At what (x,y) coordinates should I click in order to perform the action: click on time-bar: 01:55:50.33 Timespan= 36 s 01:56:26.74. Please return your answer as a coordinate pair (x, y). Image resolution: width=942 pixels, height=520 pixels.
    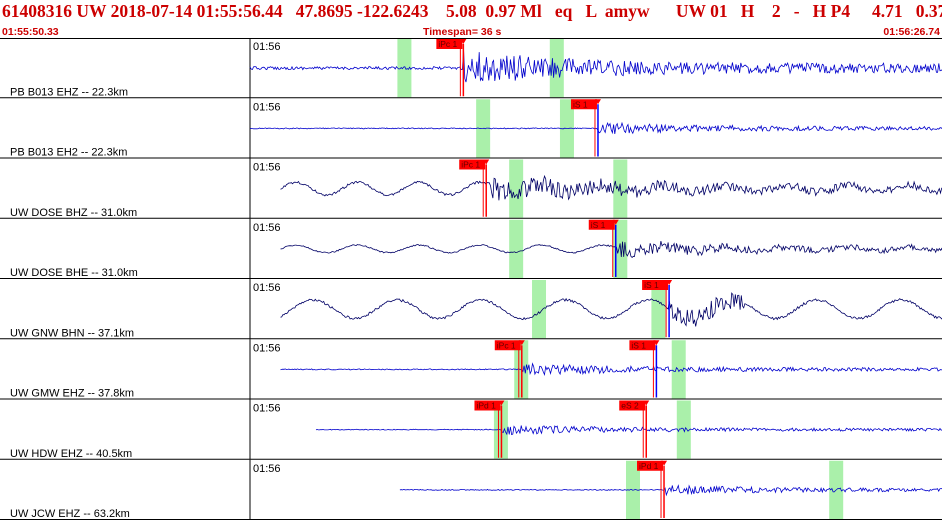
    Looking at the image, I should click on (471, 32).